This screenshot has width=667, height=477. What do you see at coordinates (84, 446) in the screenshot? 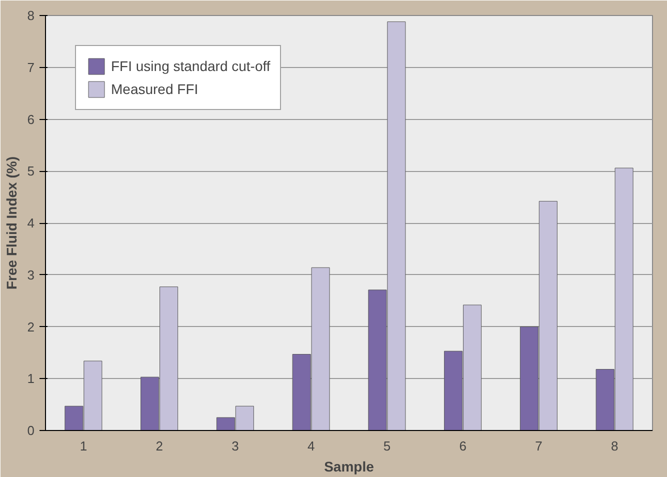
I see `x-tick-label: 1` at bounding box center [84, 446].